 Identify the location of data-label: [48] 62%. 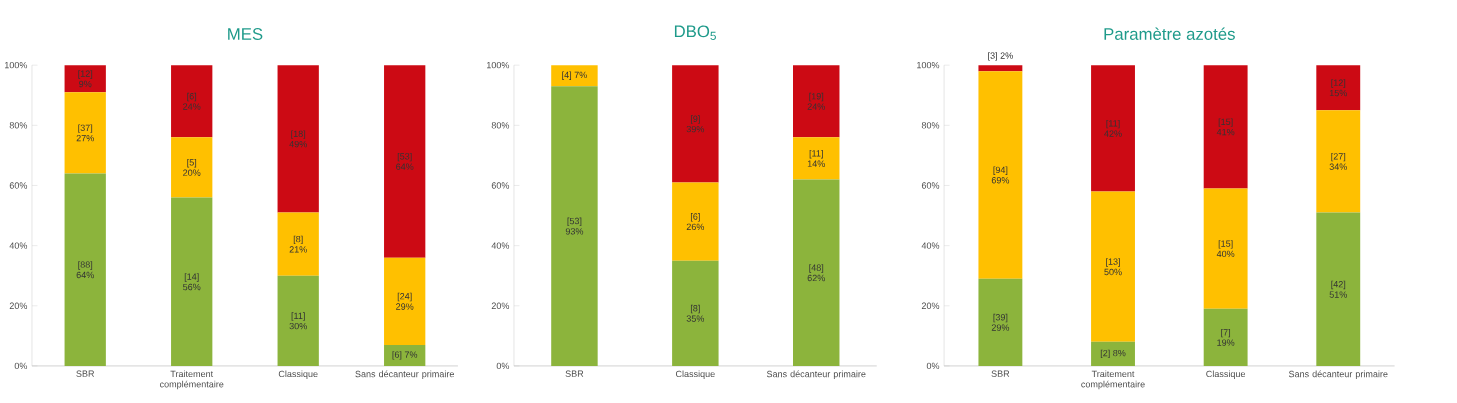
(816, 273).